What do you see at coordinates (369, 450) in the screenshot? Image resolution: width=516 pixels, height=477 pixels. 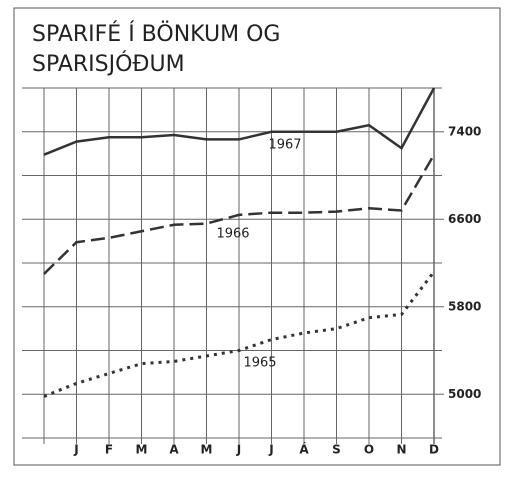 I see `x-tick-label: O` at bounding box center [369, 450].